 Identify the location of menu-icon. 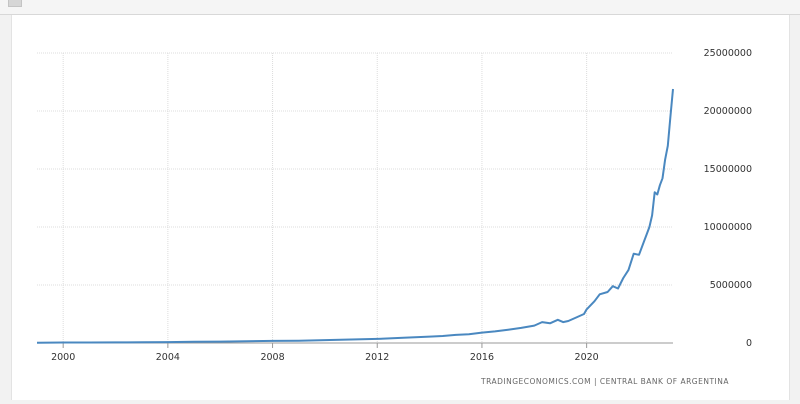
(15, 3).